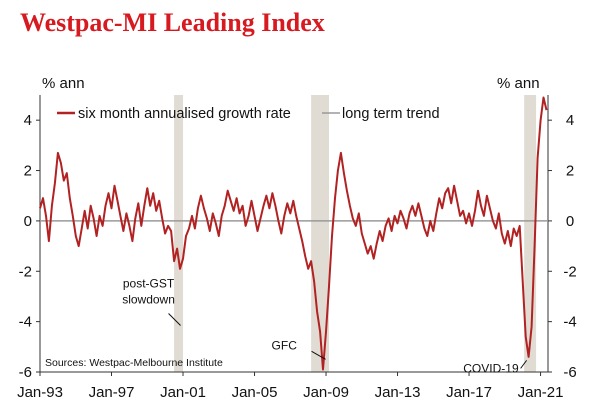  I want to click on annotation-gfc: GFC, so click(285, 345).